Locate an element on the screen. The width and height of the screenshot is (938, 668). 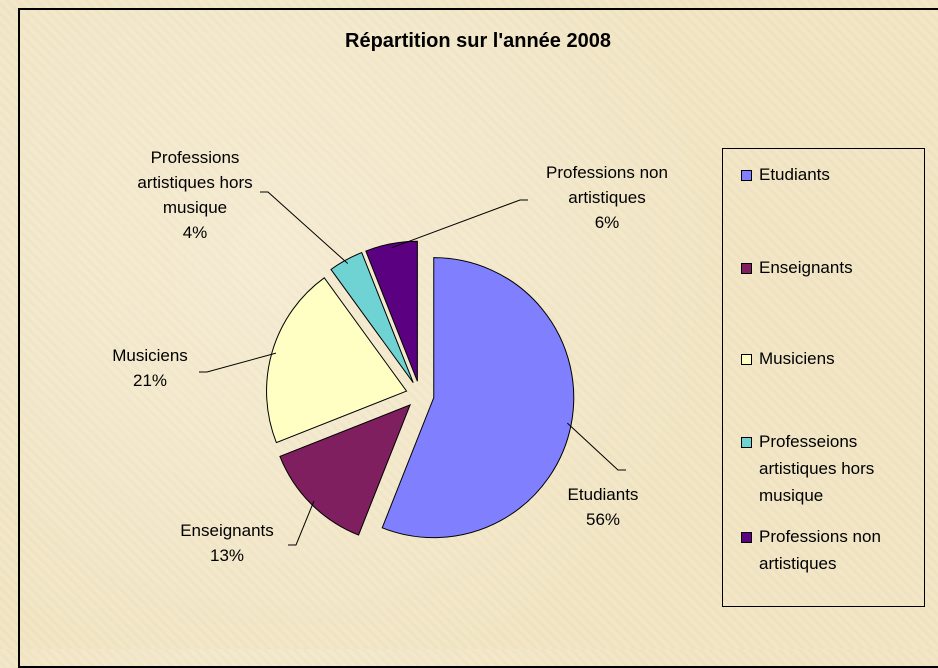
legend-item: Enseignants is located at coordinates (837, 267).